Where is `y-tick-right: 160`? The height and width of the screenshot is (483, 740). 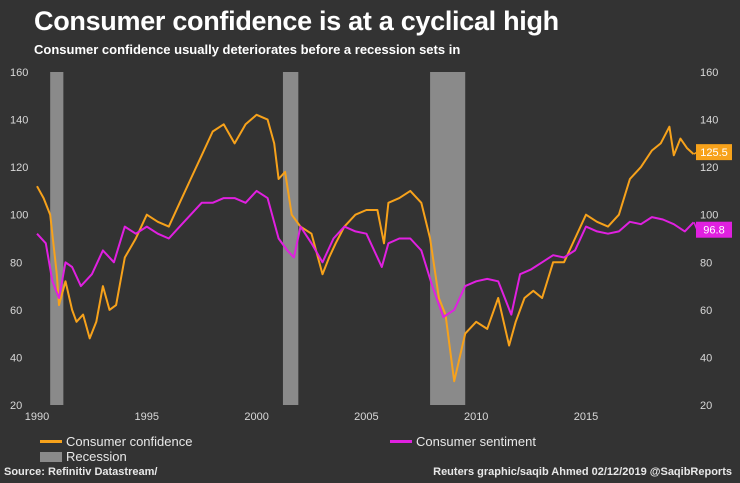
y-tick-right: 160 is located at coordinates (709, 73).